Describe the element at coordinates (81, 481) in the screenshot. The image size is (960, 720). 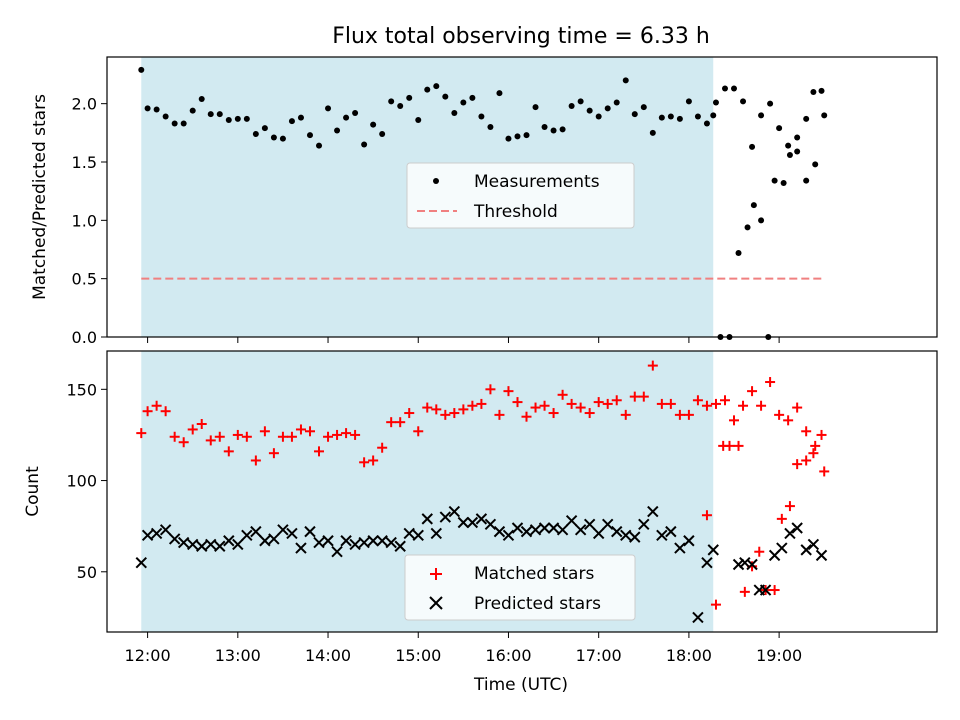
I see `y-tick-label: 100` at that location.